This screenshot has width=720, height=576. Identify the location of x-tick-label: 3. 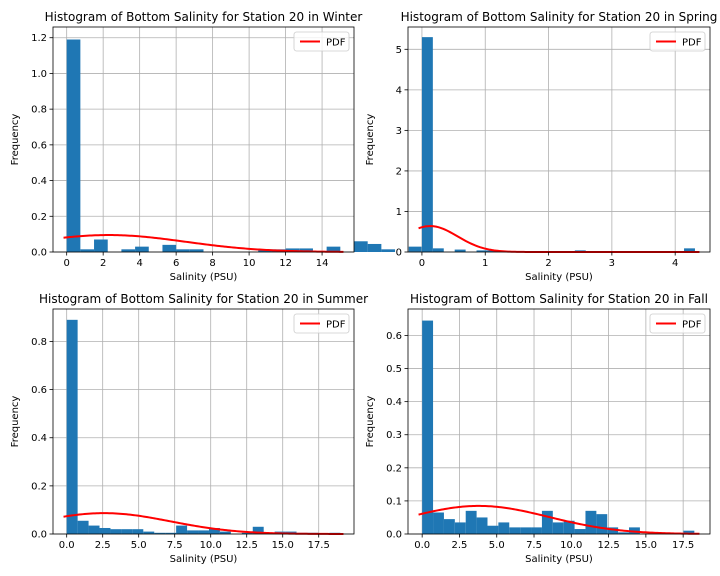
(612, 263).